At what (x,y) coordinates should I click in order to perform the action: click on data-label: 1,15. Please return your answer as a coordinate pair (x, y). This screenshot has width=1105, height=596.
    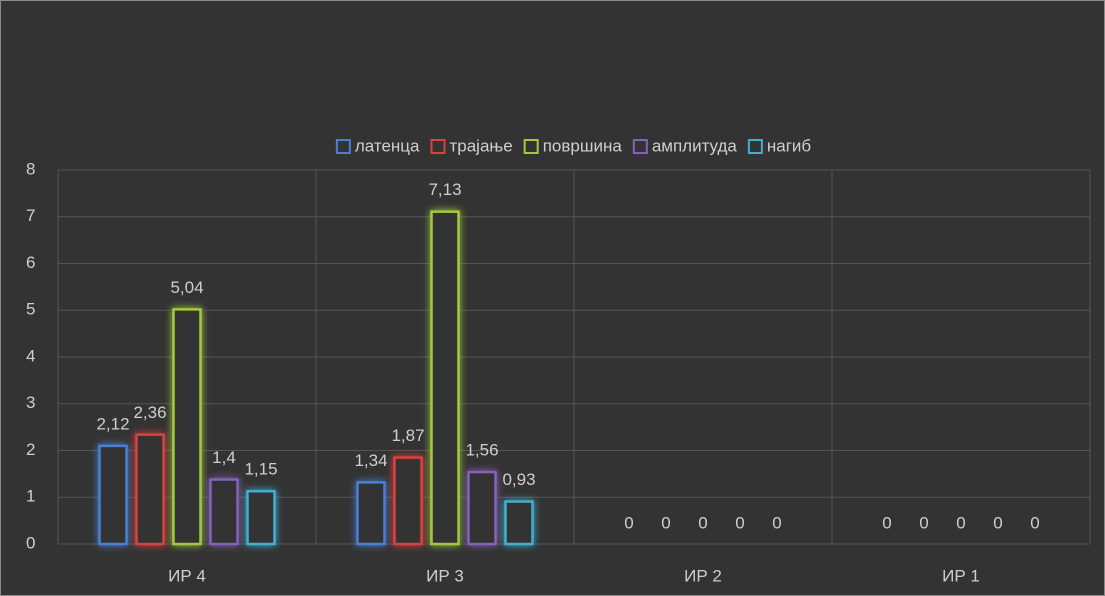
    Looking at the image, I should click on (260, 469).